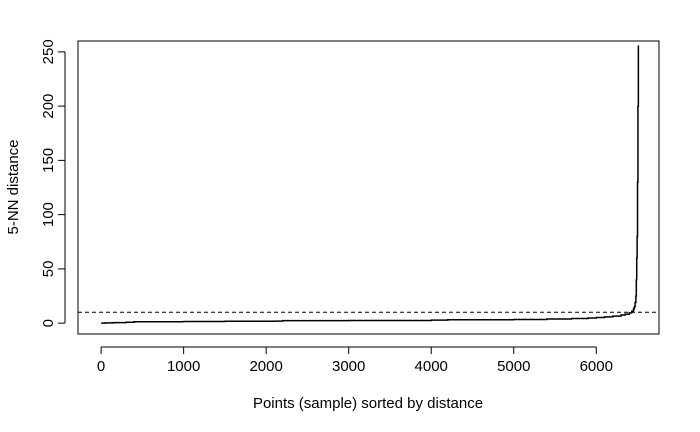  What do you see at coordinates (101, 366) in the screenshot?
I see `x-tick-label: 0` at bounding box center [101, 366].